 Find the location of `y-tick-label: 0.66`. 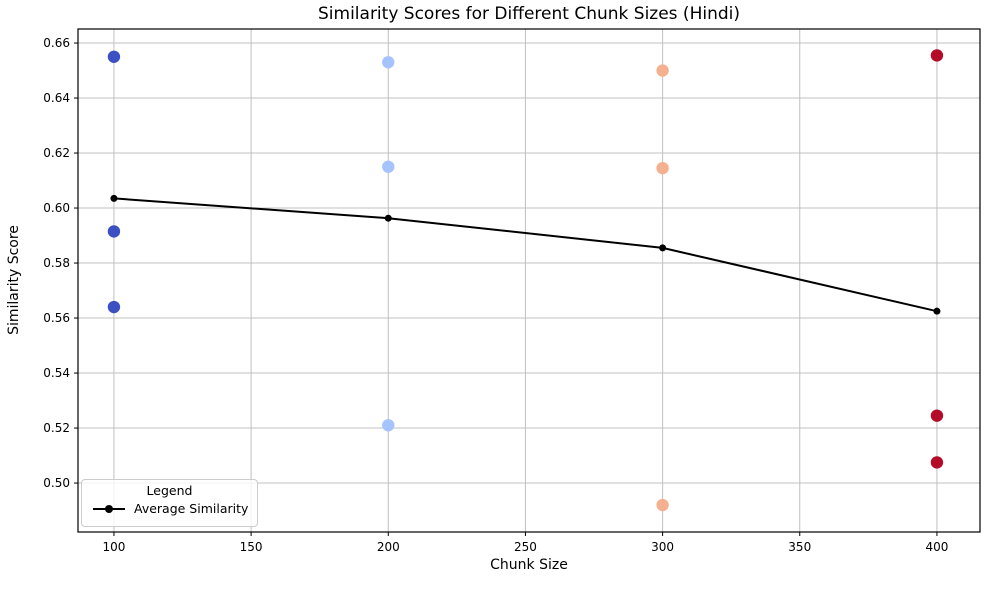

y-tick-label: 0.66 is located at coordinates (56, 43).